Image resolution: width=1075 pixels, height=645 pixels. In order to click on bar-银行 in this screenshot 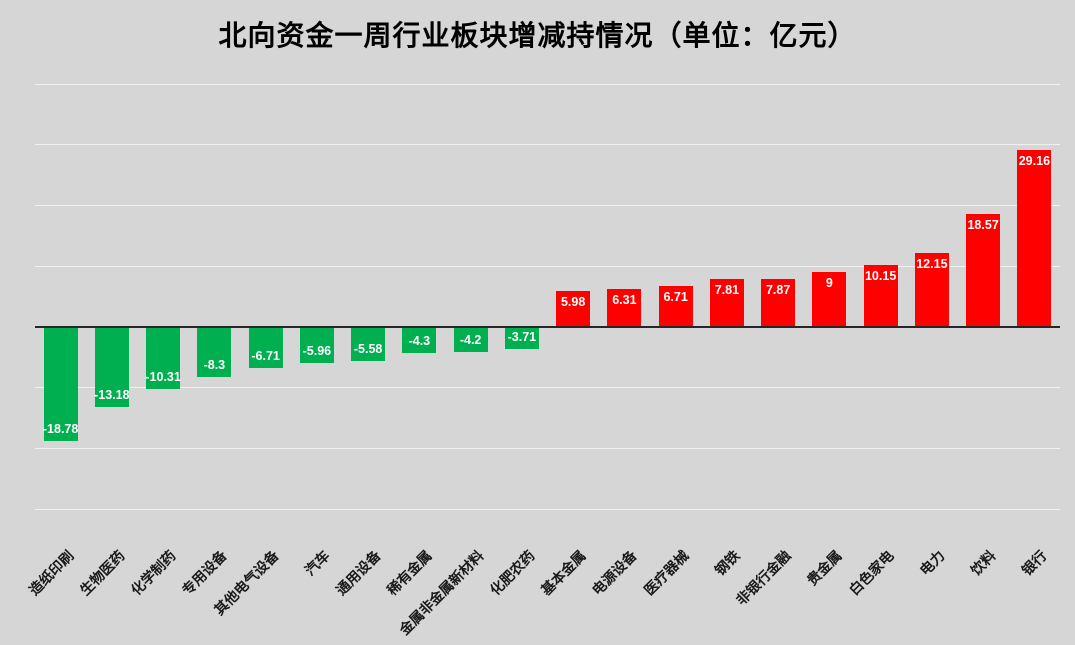, I will do `click(1034, 238)`.